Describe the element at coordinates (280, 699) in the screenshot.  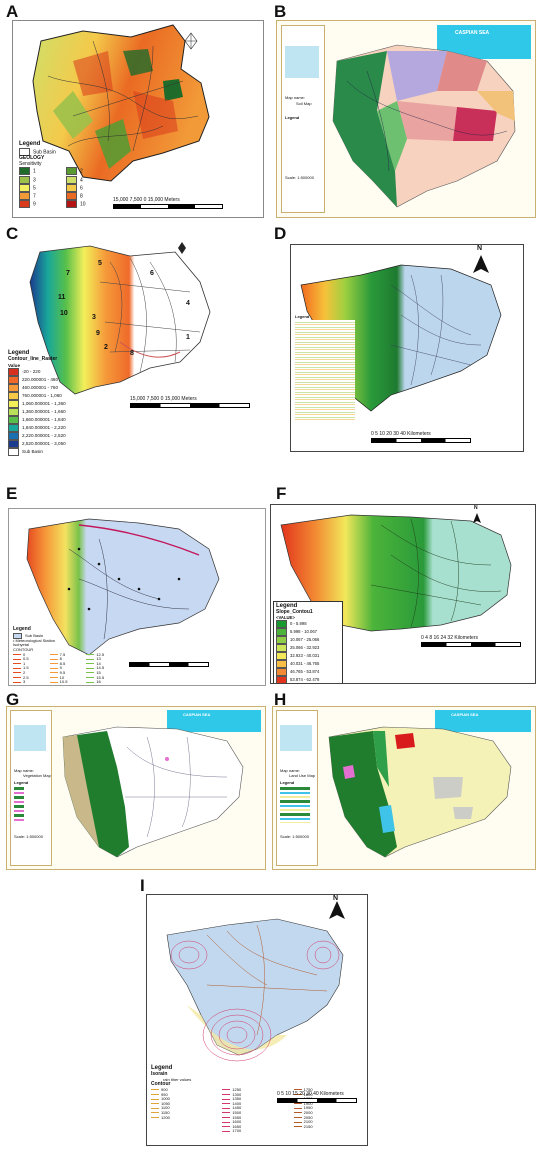
I see `panel-label: H` at that location.